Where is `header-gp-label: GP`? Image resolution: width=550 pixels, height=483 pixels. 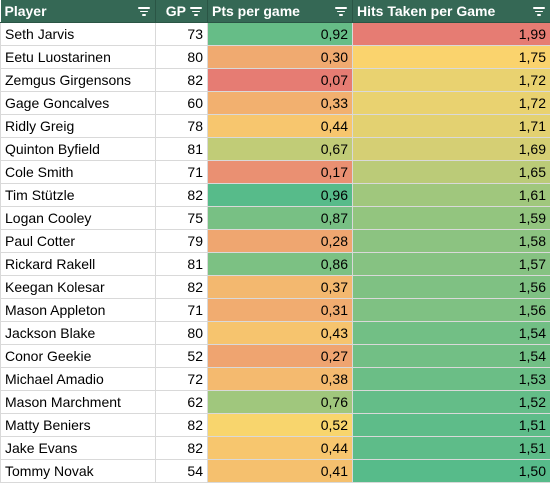 header-gp-label: GP is located at coordinates (174, 11).